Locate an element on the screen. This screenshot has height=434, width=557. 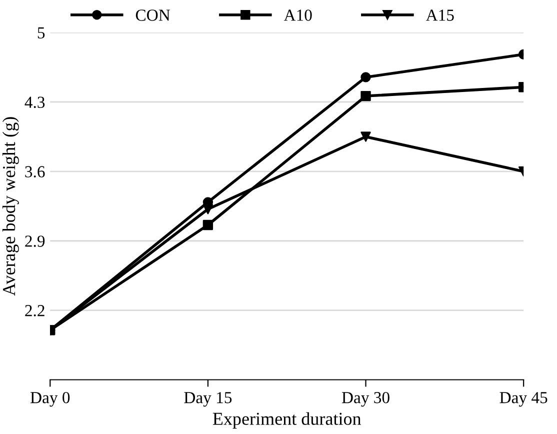
y-tick-label: 5 is located at coordinates (41, 32).